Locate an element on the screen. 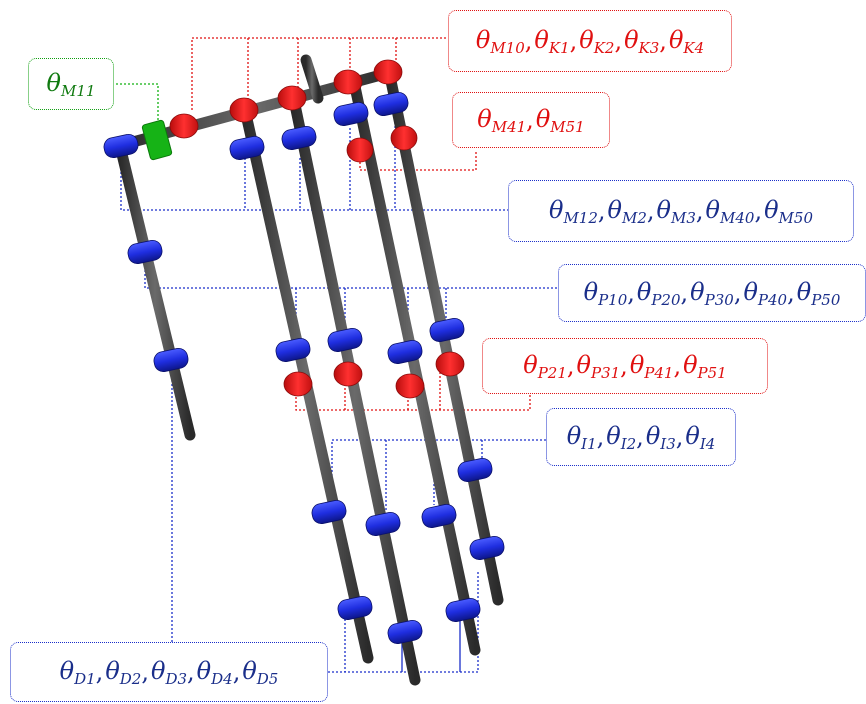 The width and height of the screenshot is (866, 704). leader-p21 is located at coordinates (413, 398).